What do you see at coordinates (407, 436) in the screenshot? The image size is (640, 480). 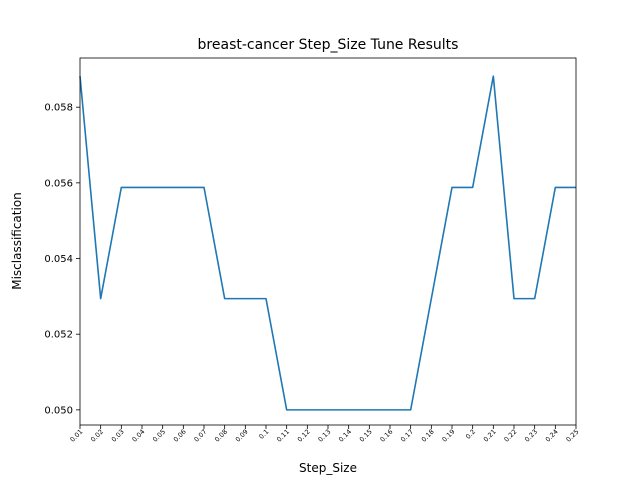 I see `x-tick-label: 0.17` at bounding box center [407, 436].